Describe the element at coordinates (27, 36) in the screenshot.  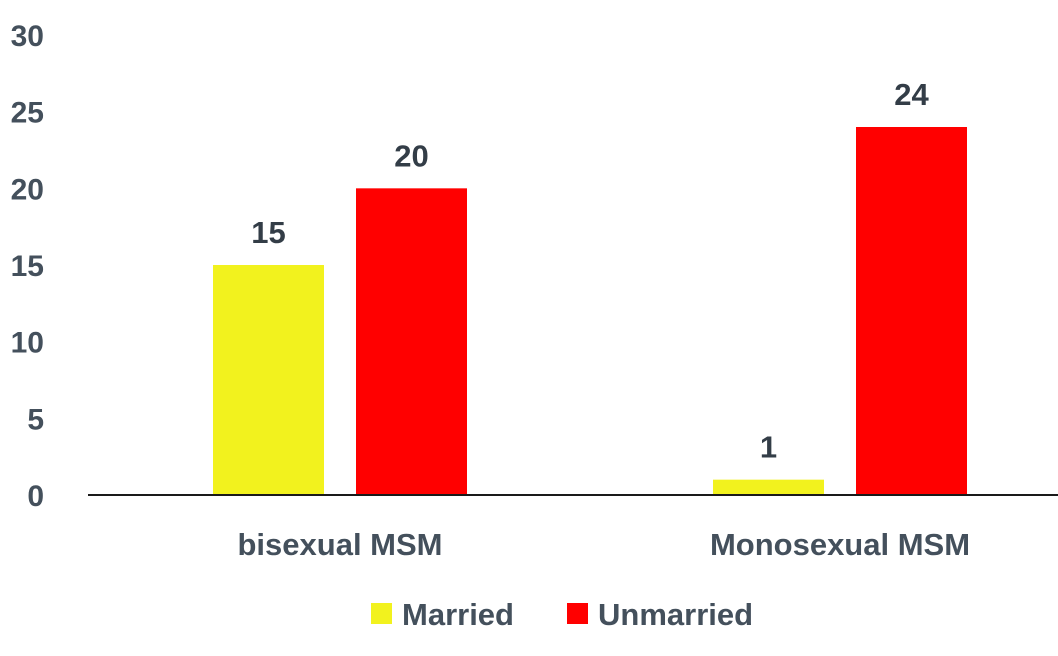
I see `y-tick-label: 30` at that location.